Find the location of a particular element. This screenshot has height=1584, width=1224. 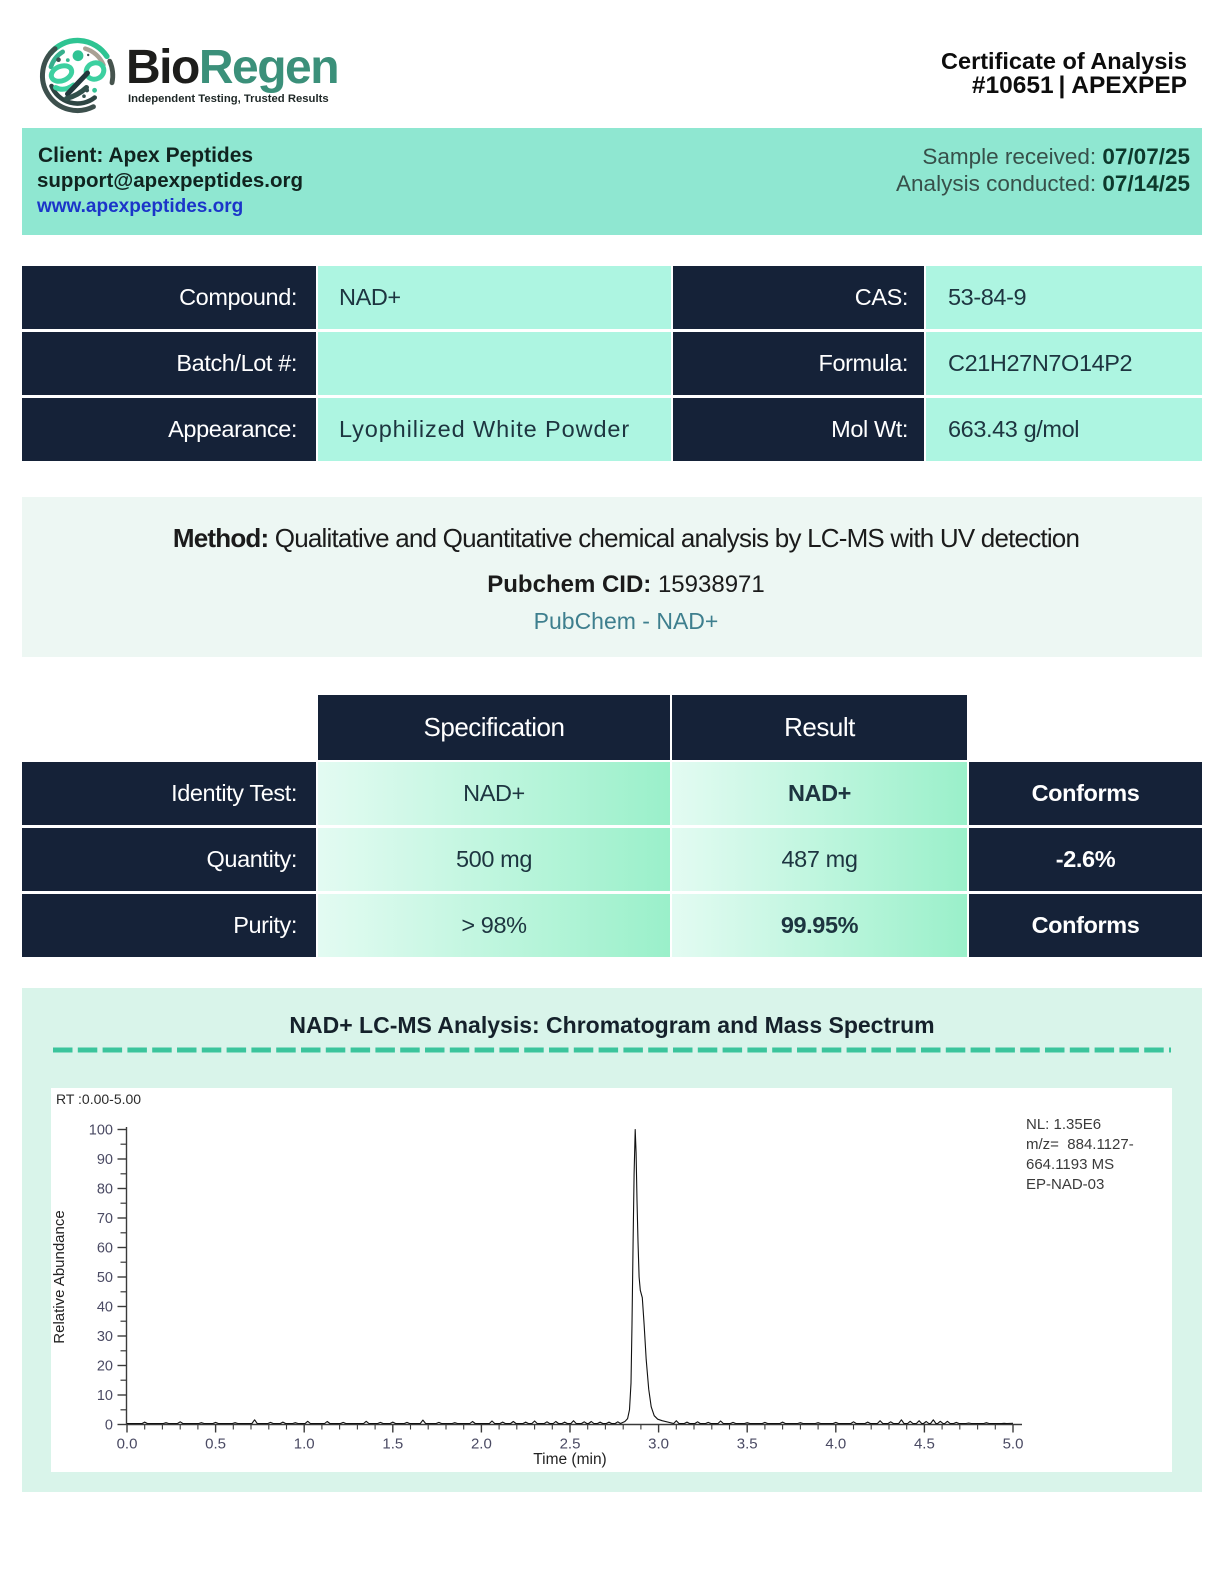

svg-text: 4.0 is located at coordinates (835, 1444).